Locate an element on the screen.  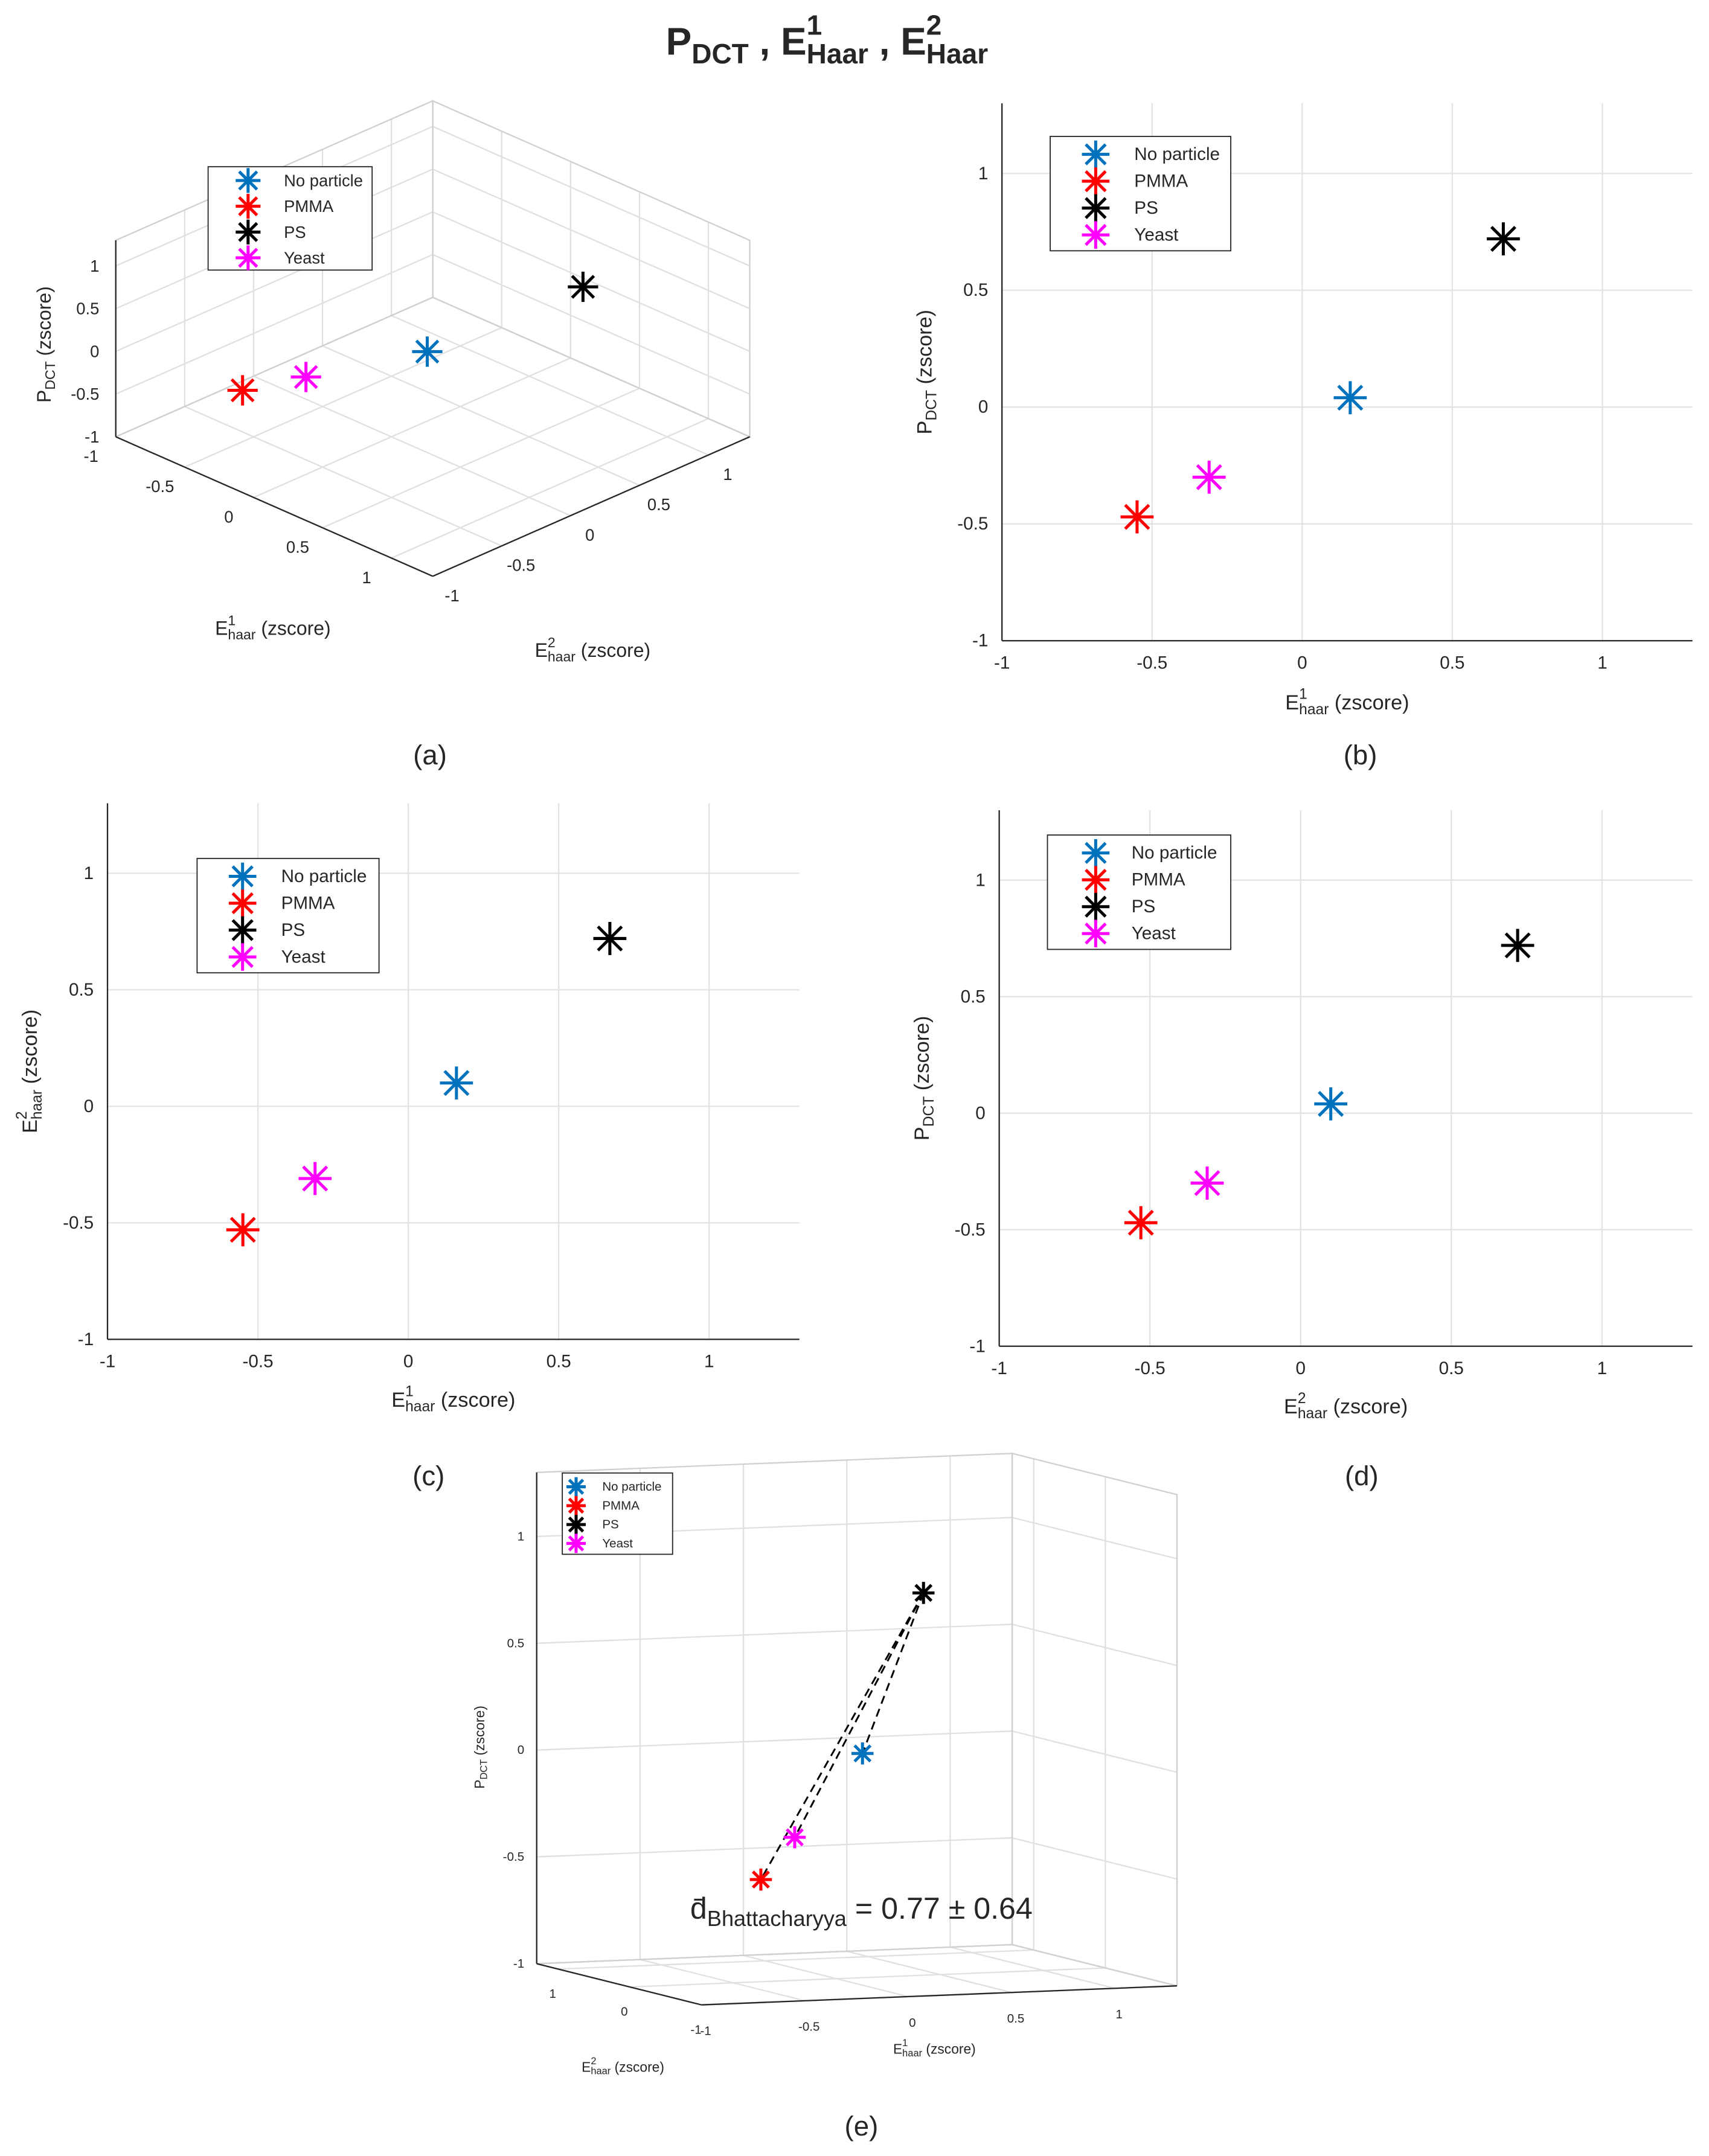
y-axis-label: E2haar (zscore) is located at coordinates (29, 1071).